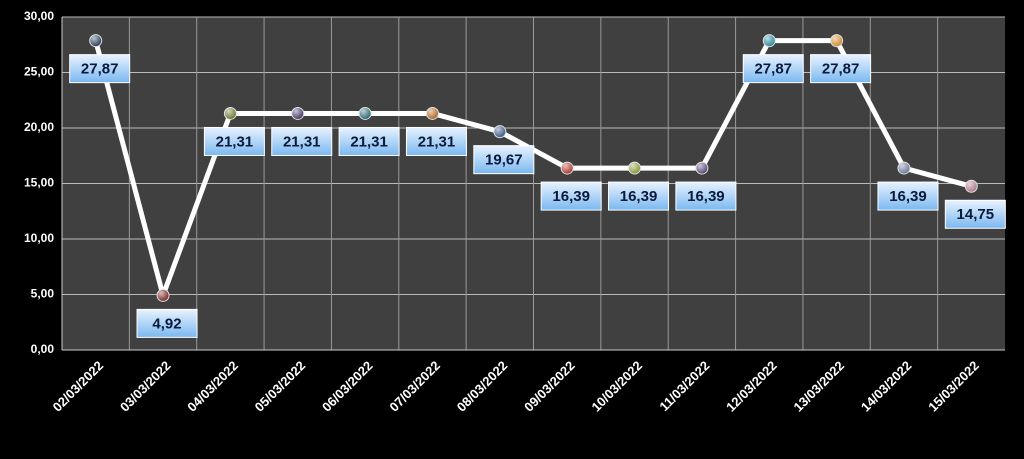 This screenshot has height=459, width=1024. What do you see at coordinates (39, 238) in the screenshot?
I see `y-tick-label: 10,00` at bounding box center [39, 238].